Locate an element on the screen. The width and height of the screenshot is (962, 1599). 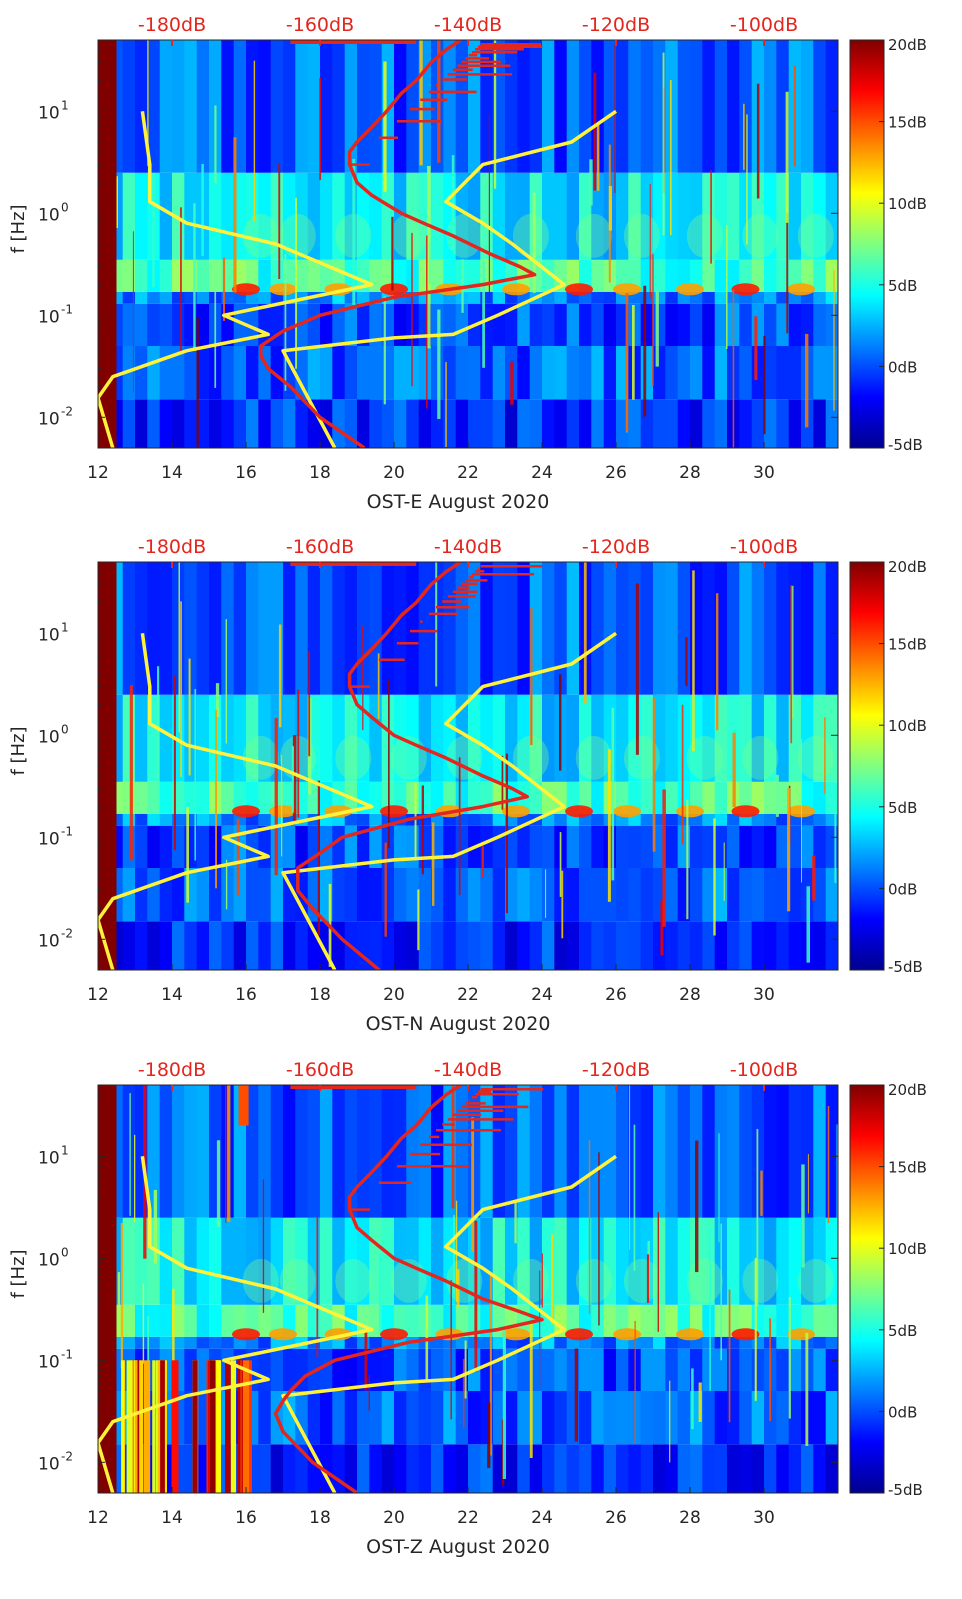
x-axis-label: OST-N August 2020 is located at coordinates (458, 1024).